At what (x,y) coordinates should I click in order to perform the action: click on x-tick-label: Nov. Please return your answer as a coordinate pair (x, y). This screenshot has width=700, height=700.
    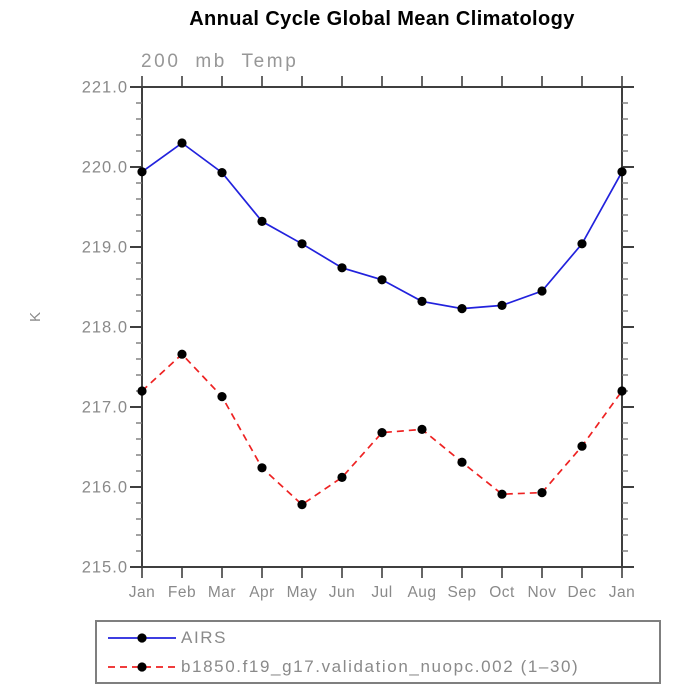
    Looking at the image, I should click on (541, 592).